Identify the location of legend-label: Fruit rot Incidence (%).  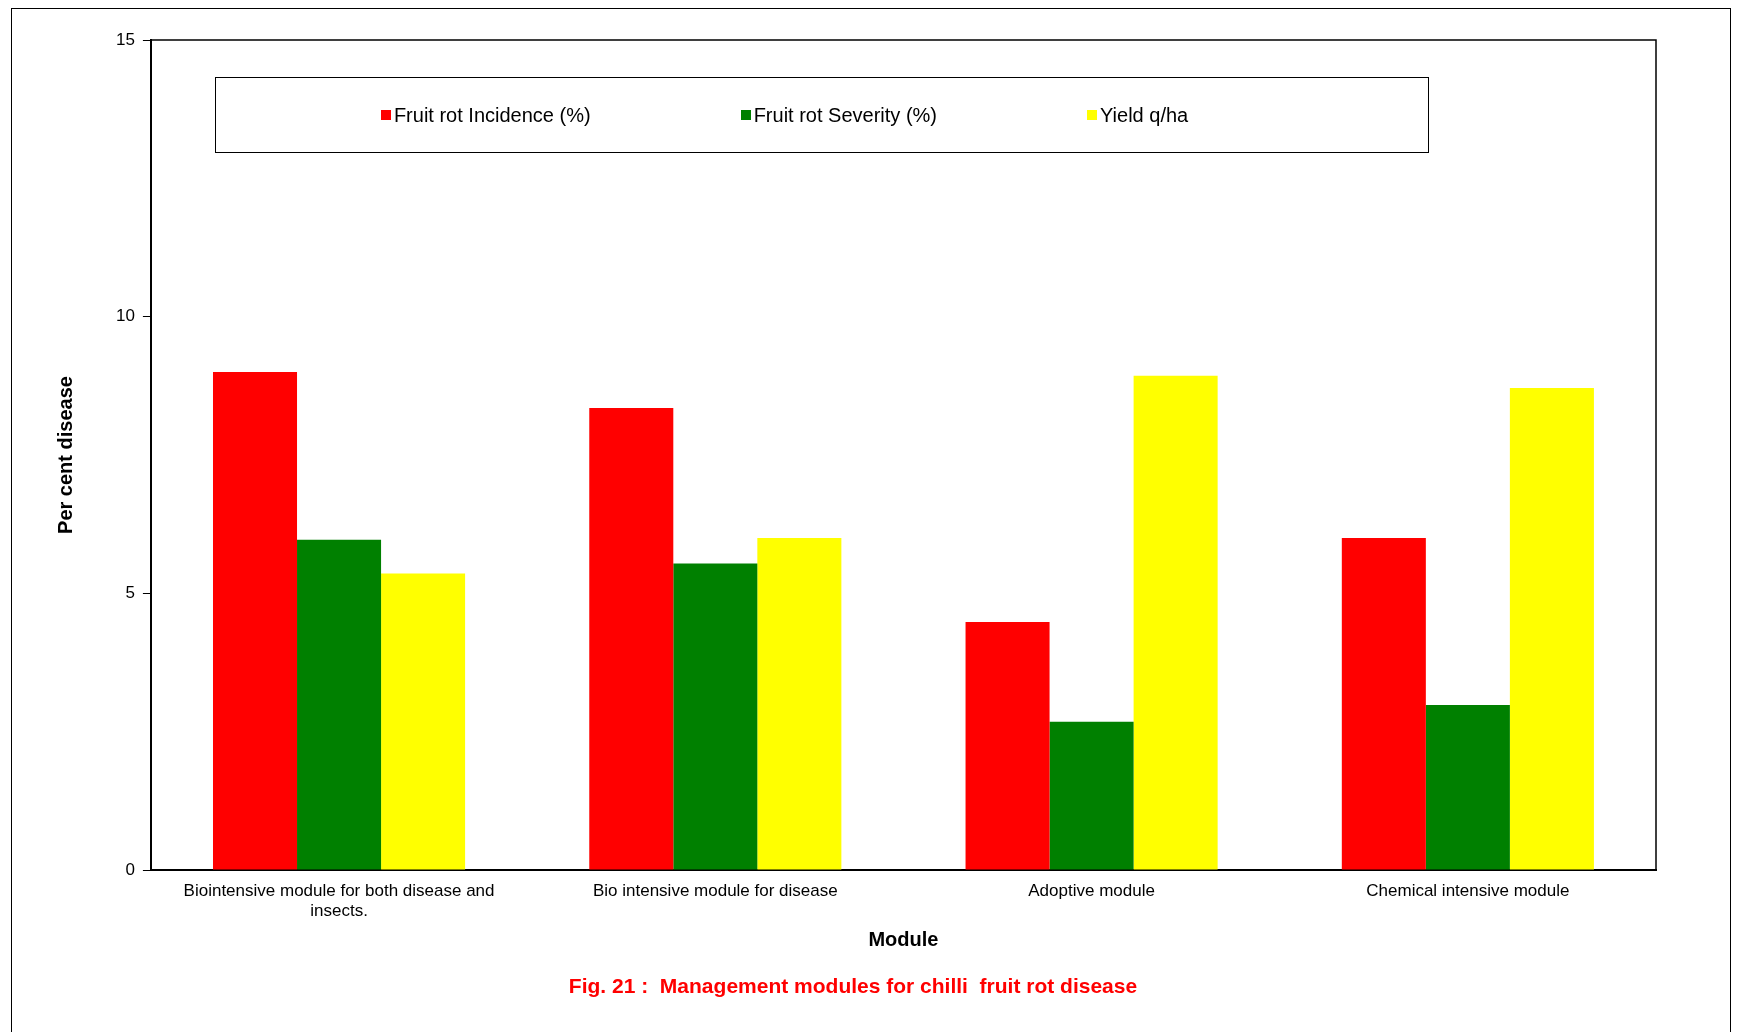
(492, 115).